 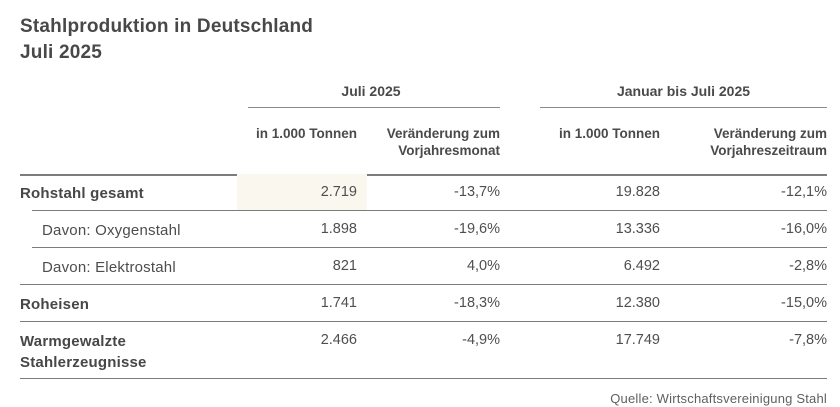 What do you see at coordinates (423, 303) in the screenshot?
I see `table-row-roheisen: Roheisen 1.741 -18,3% 12.380 -15,0%` at bounding box center [423, 303].